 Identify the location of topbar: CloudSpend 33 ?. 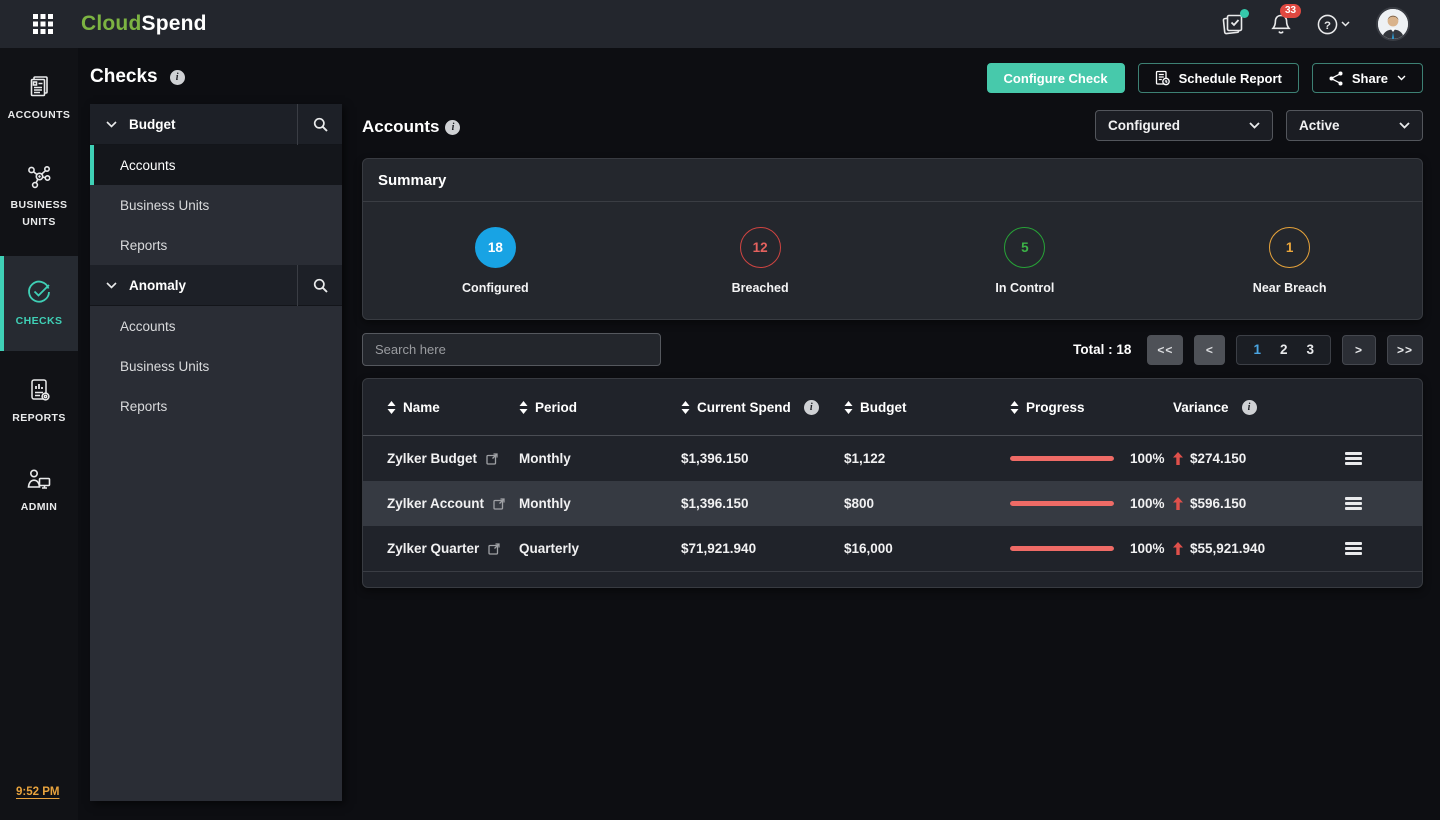
(720, 24).